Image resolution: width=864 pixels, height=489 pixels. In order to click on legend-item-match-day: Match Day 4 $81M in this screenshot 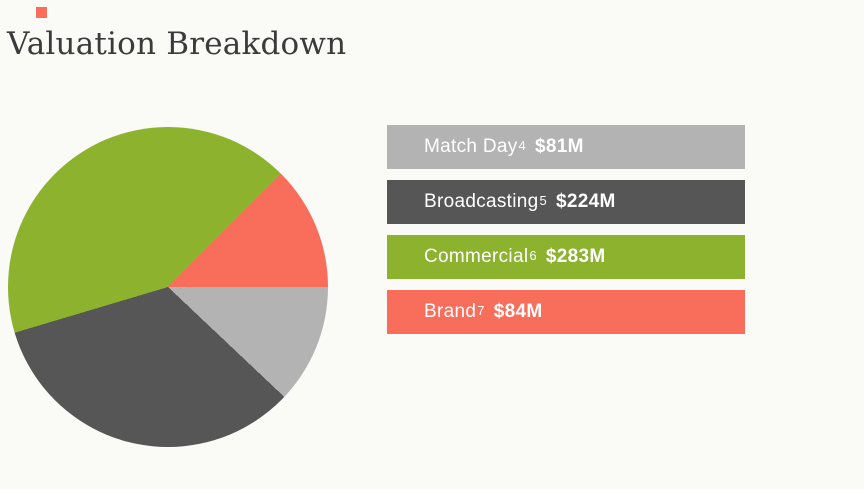, I will do `click(566, 147)`.